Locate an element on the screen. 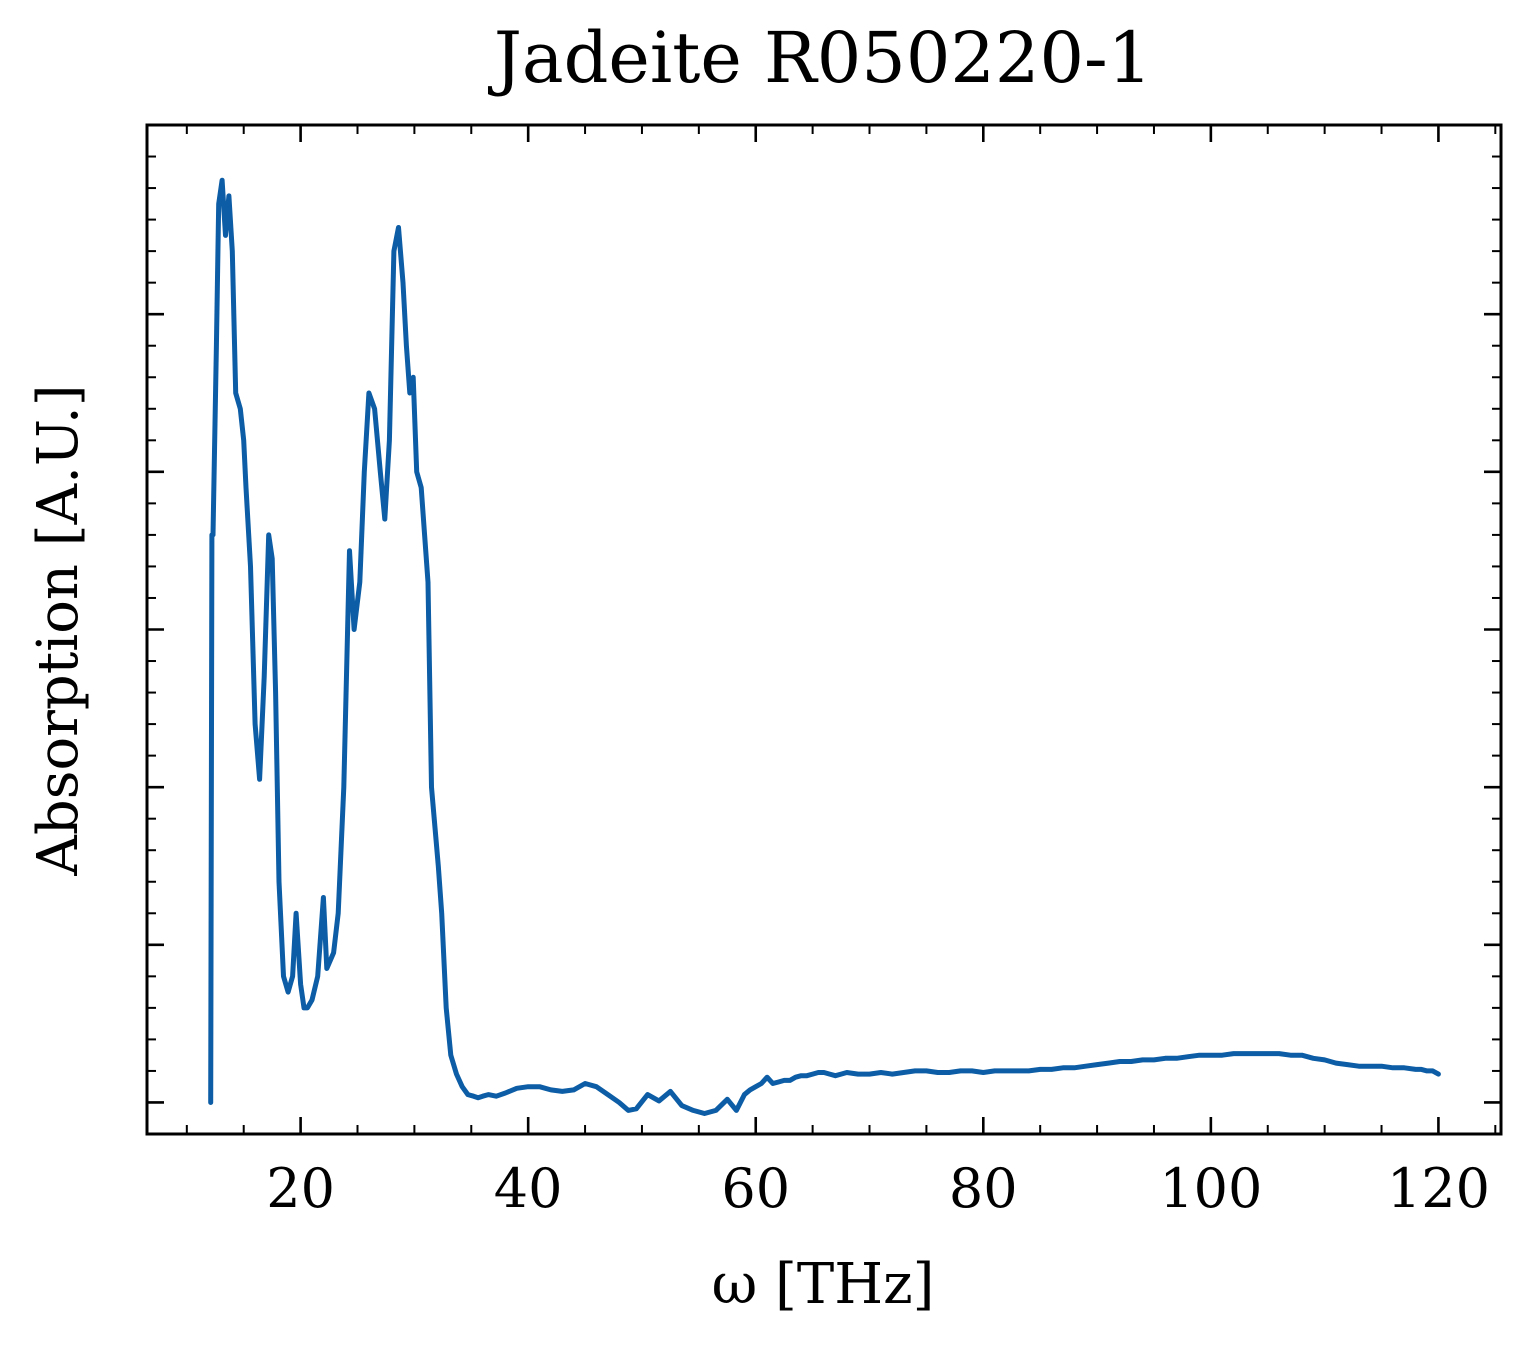 This screenshot has width=1527, height=1345. x-tick-label: 120 is located at coordinates (1438, 1188).